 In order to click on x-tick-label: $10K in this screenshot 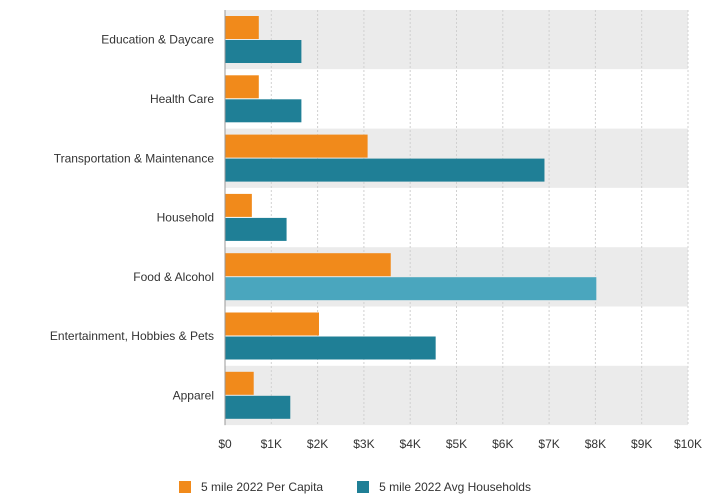, I will do `click(688, 444)`.